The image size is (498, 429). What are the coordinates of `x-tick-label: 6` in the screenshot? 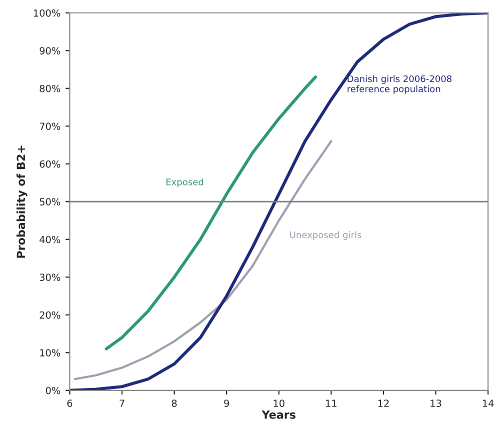 It's located at (69, 403).